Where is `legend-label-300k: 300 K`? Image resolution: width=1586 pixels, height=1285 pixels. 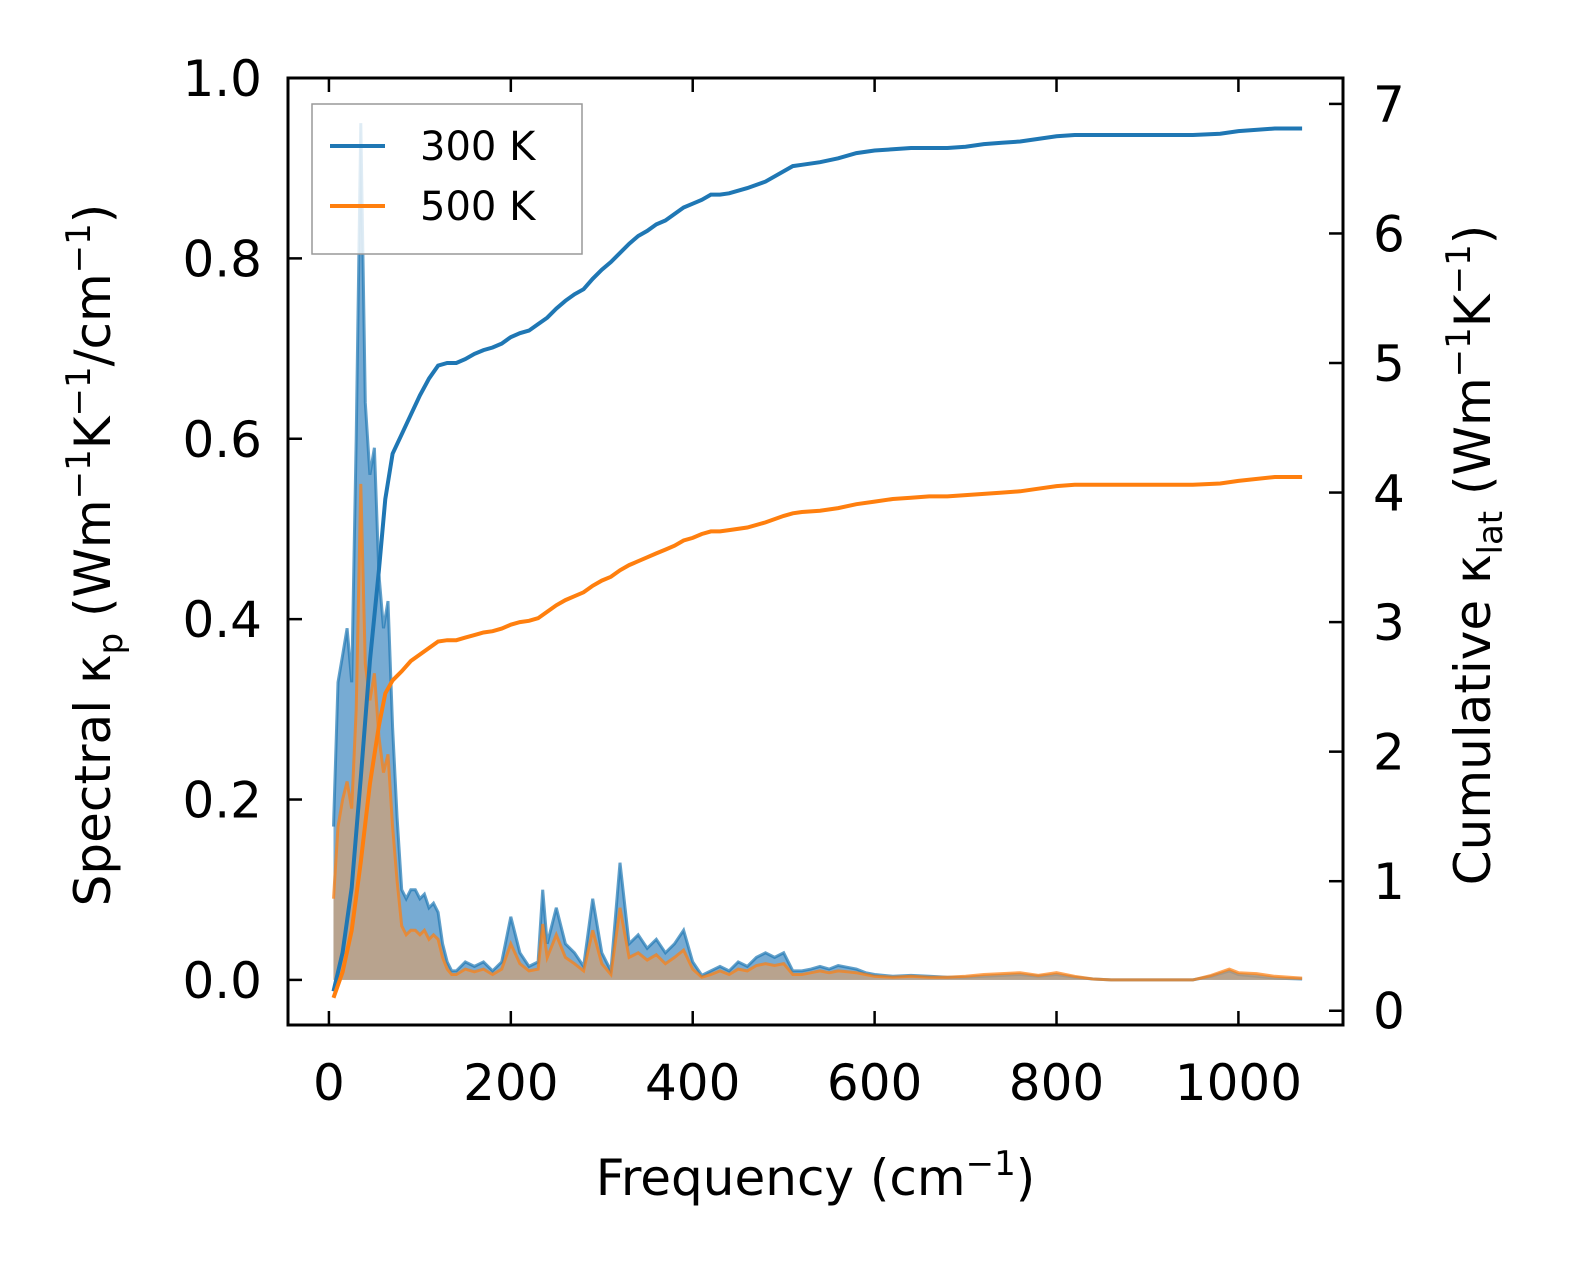 legend-label-300k: 300 K is located at coordinates (478, 147).